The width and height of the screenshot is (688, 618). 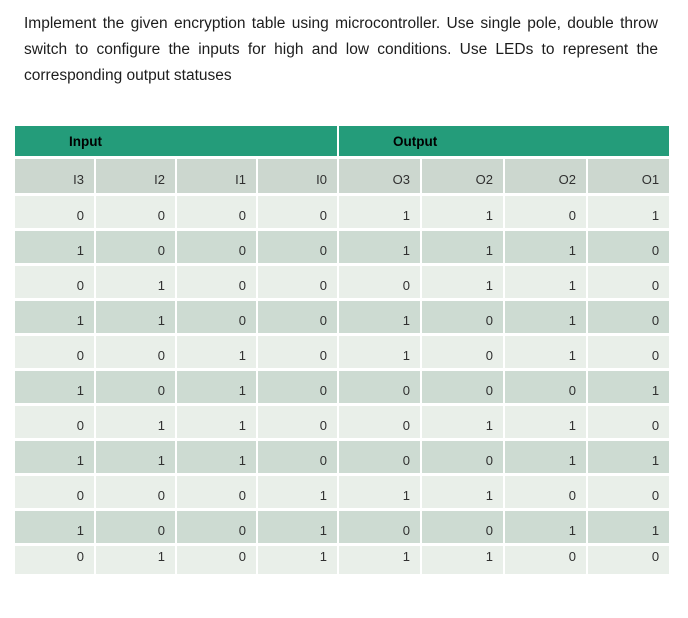 What do you see at coordinates (216, 176) in the screenshot?
I see `column-header: I1` at bounding box center [216, 176].